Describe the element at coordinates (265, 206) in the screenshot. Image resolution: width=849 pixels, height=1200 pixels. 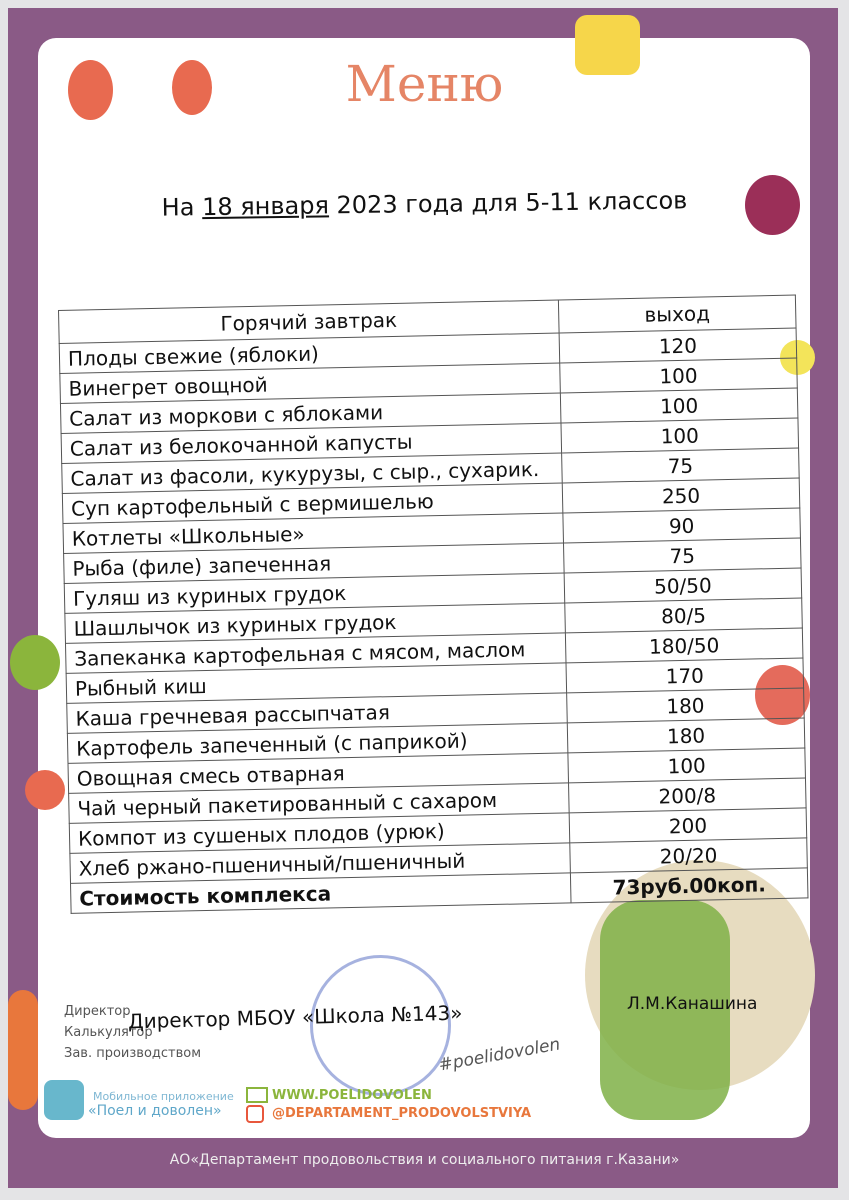
I see `menu-date: 18 января` at that location.